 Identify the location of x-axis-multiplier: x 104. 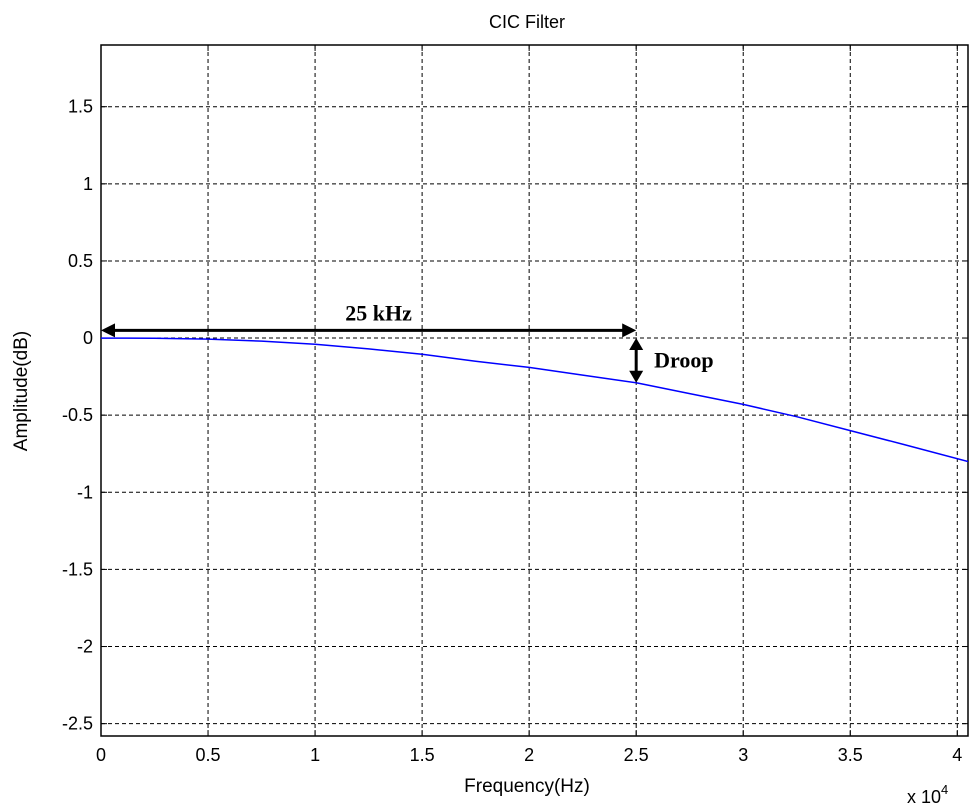
(927, 794).